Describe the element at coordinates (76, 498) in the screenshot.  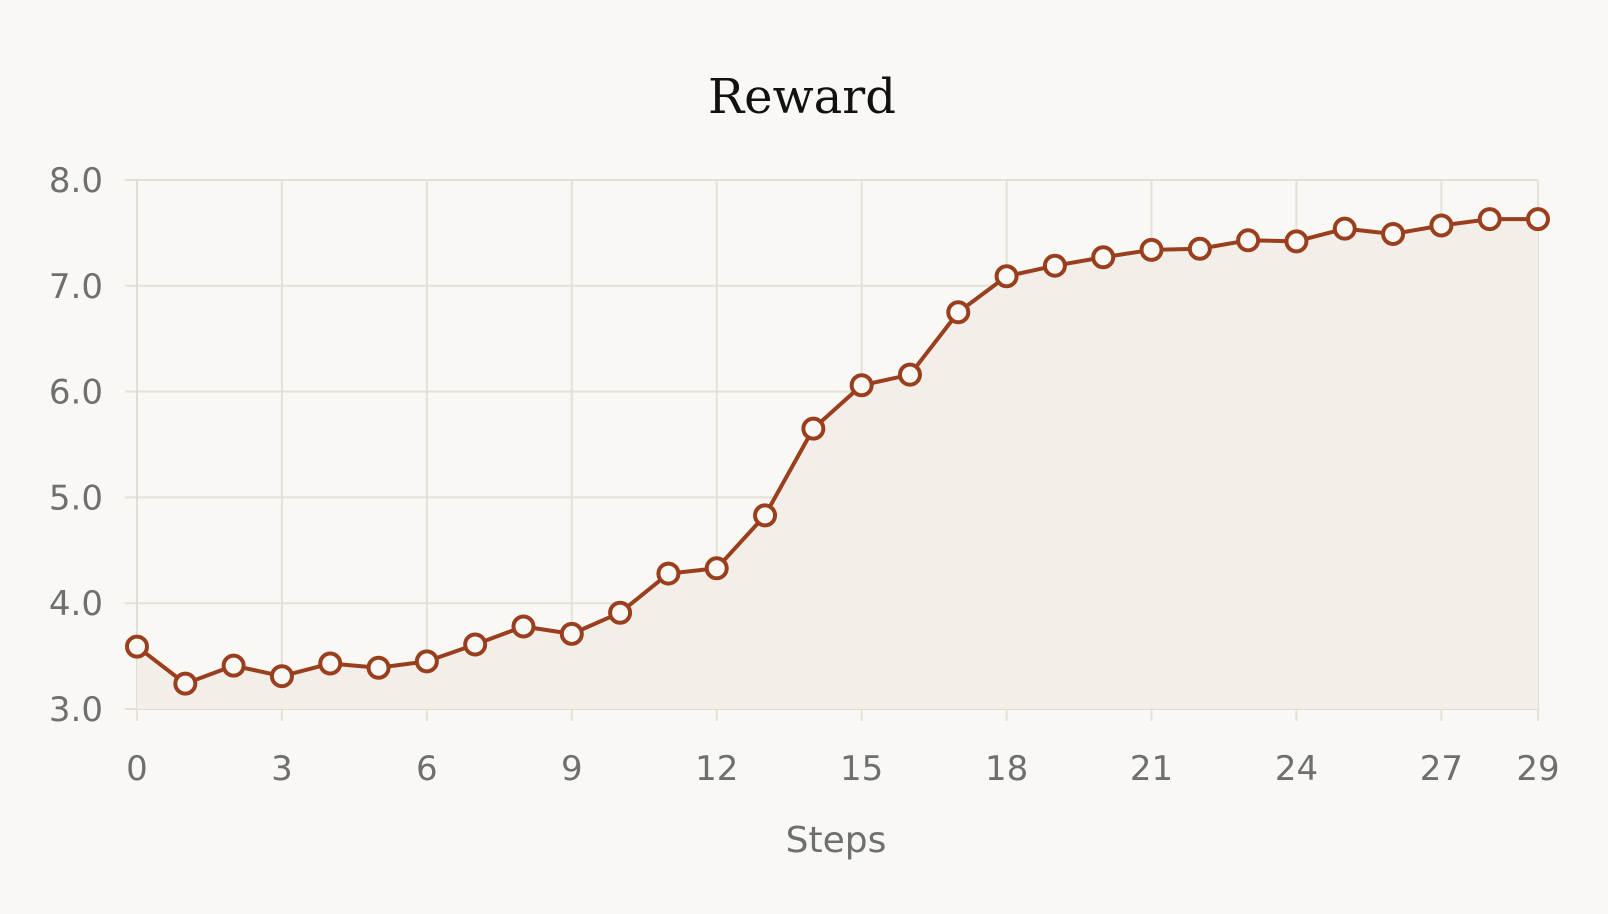
I see `y-tick-label: 5.0` at that location.